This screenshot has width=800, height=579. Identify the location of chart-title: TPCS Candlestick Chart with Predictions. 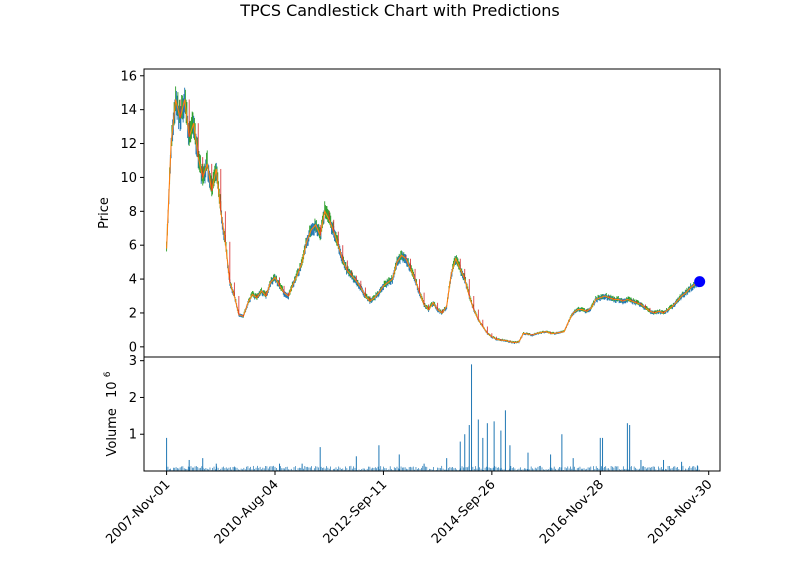
(399, 10).